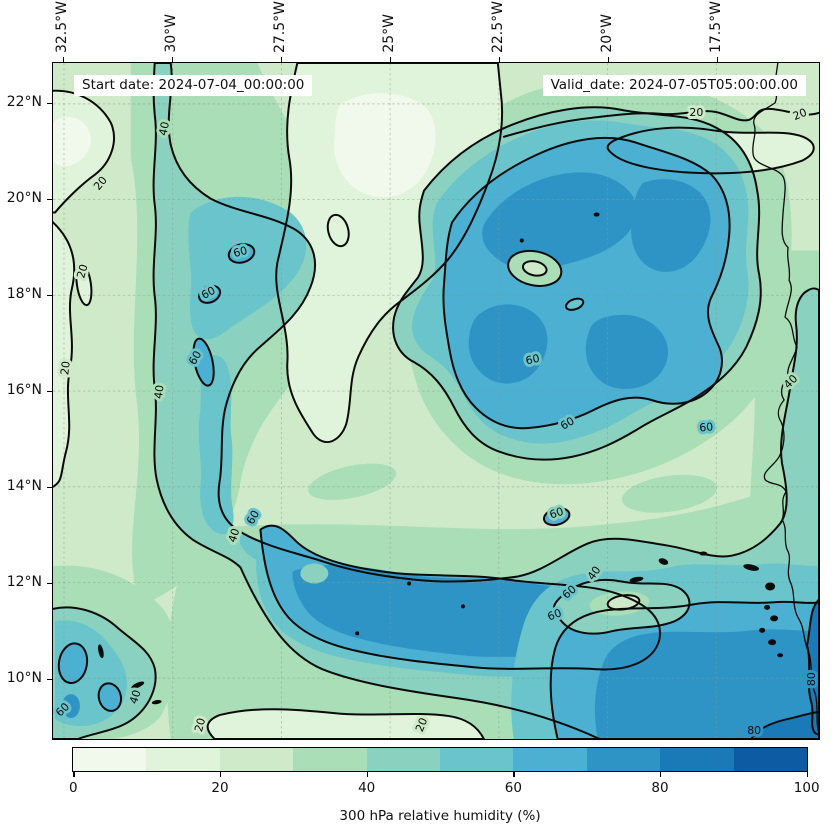  What do you see at coordinates (220, 788) in the screenshot?
I see `colorbar-tick-label: 20` at bounding box center [220, 788].